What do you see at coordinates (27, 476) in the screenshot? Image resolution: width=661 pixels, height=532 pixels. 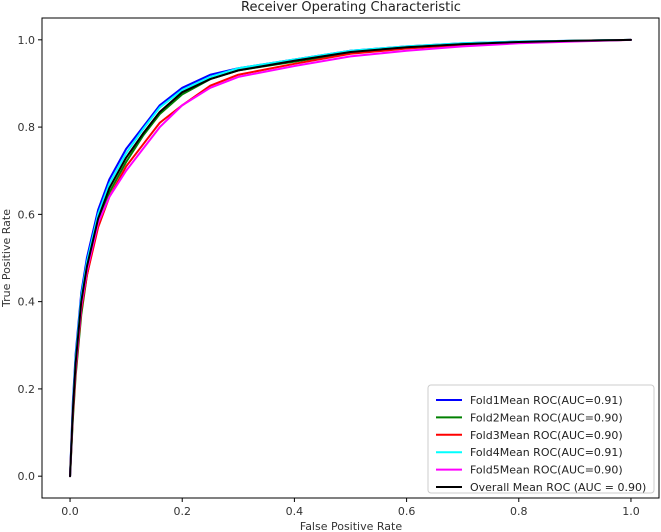 I see `y-tick-label: 0.0` at bounding box center [27, 476].